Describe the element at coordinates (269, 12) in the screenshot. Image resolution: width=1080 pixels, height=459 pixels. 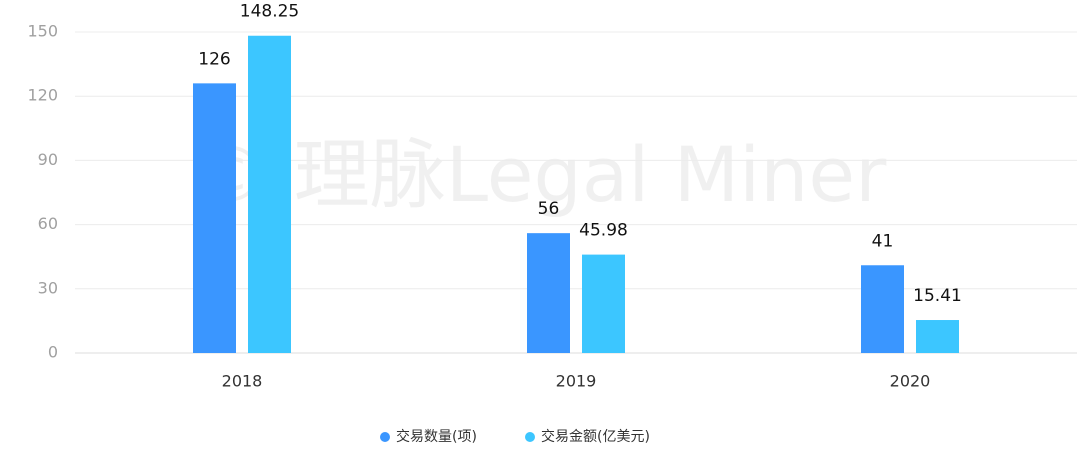
I see `value-label: 148.25` at that location.